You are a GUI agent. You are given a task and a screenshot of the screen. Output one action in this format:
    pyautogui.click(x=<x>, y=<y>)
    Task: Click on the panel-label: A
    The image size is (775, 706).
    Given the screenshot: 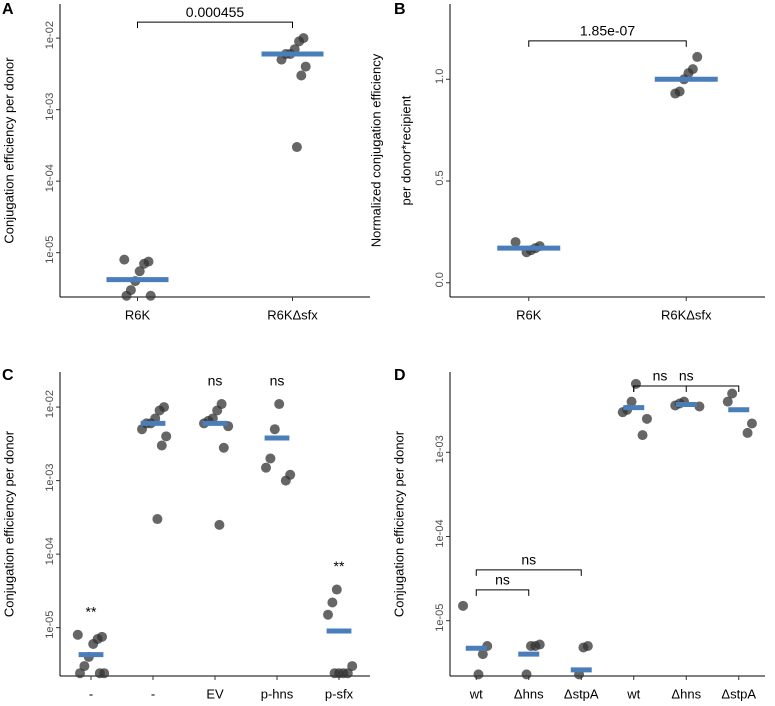 What is the action you would take?
    pyautogui.click(x=8, y=9)
    